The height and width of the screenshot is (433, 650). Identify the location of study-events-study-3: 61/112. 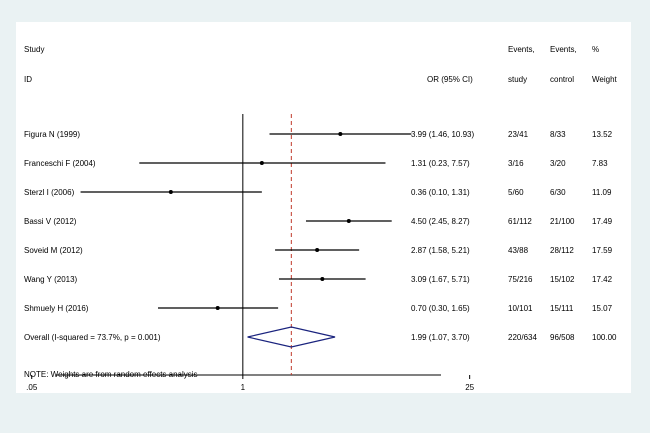
(520, 221).